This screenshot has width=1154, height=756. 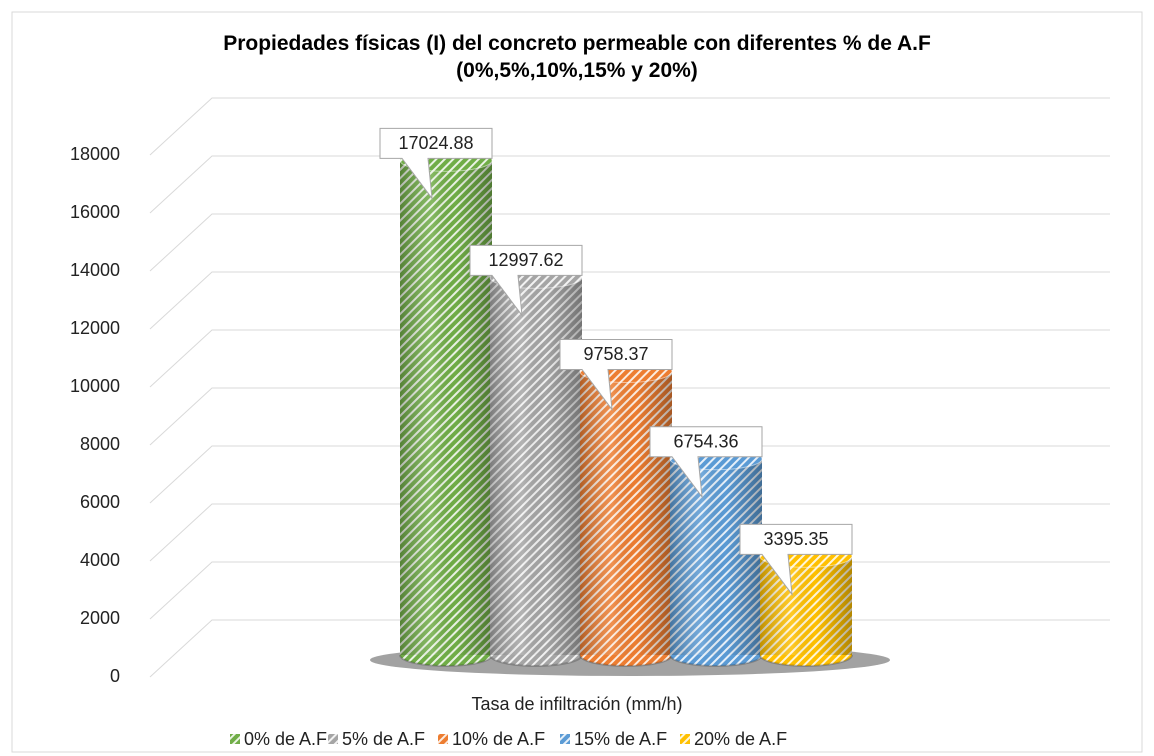 What do you see at coordinates (498, 739) in the screenshot?
I see `legend-label: 10% de A.F` at bounding box center [498, 739].